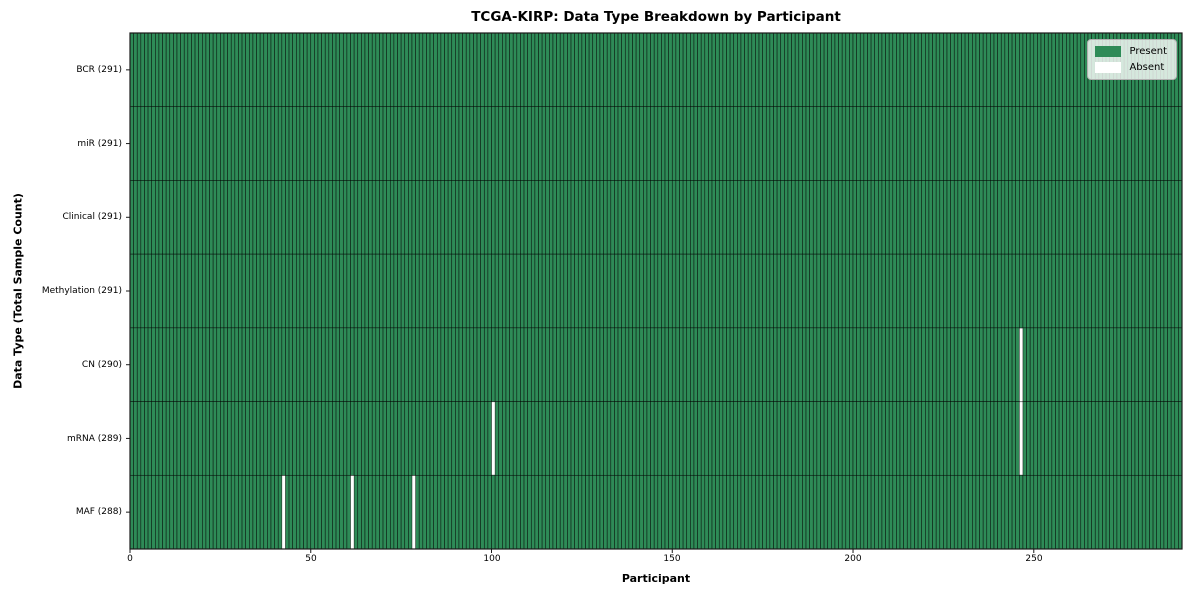  Describe the element at coordinates (492, 559) in the screenshot. I see `x-tick-label-100: 100` at that location.